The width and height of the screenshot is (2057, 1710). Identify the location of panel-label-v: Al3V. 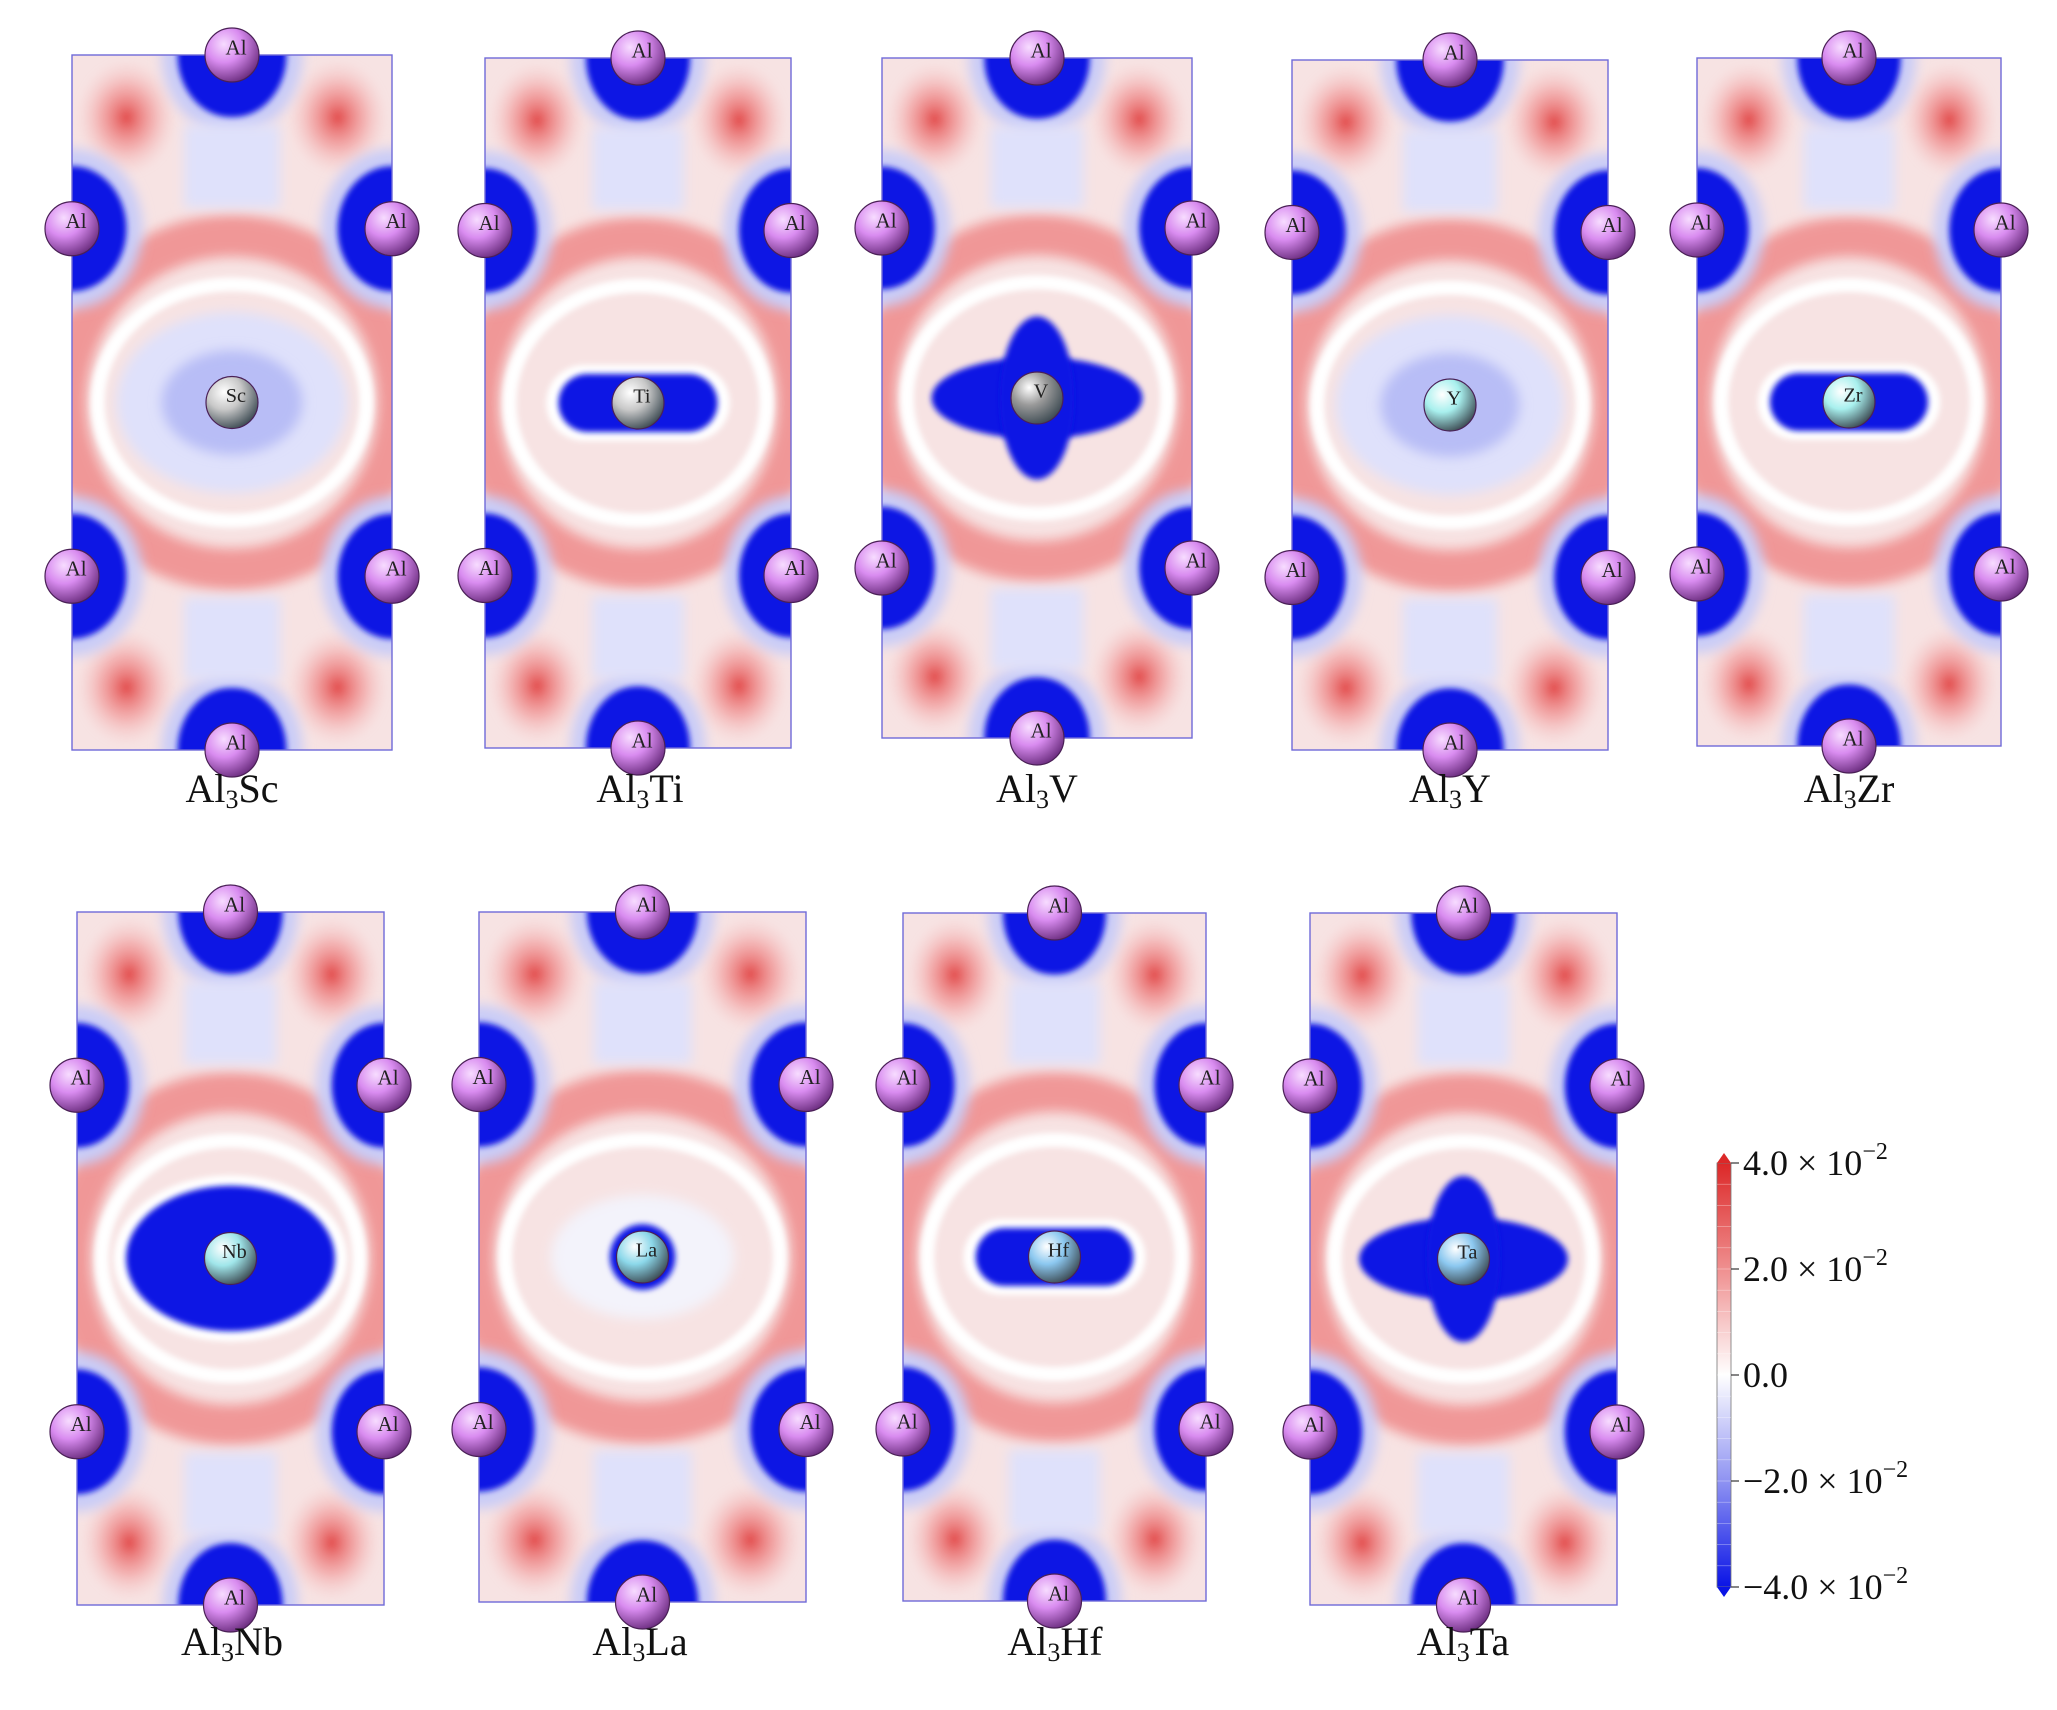
(1037, 791).